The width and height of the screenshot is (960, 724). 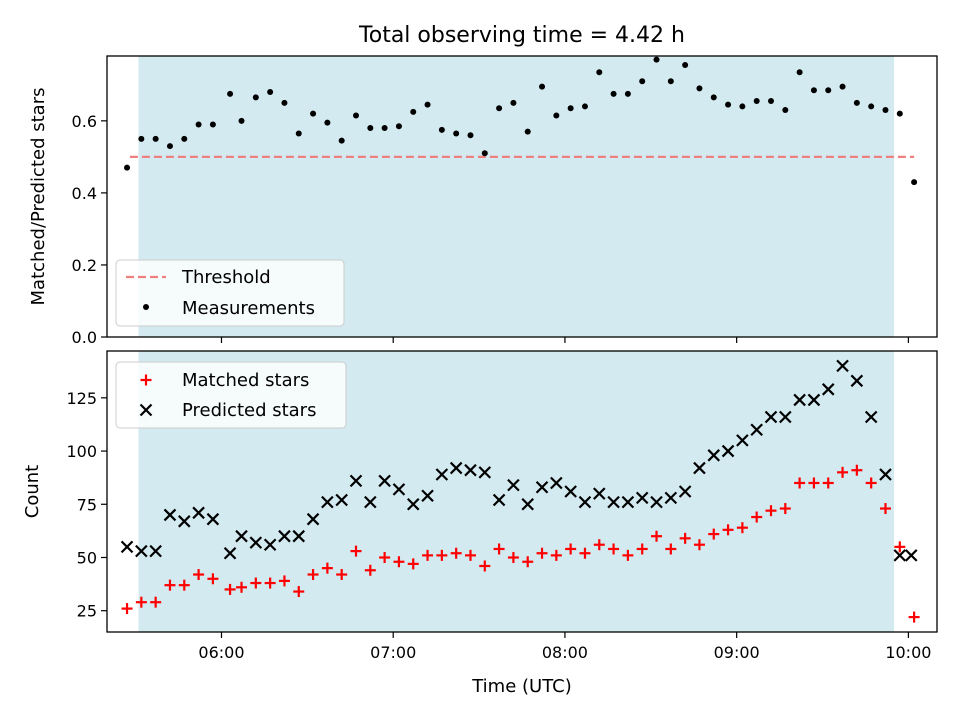 I want to click on bottom-y-tick-label: 125, so click(x=81, y=398).